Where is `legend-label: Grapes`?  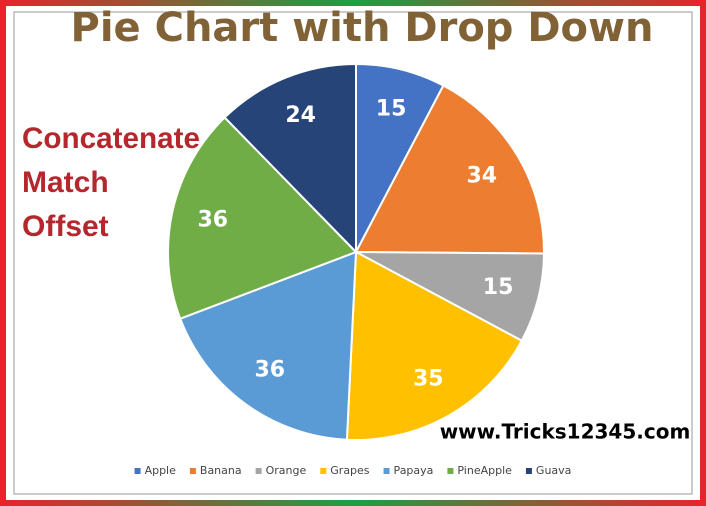 legend-label: Grapes is located at coordinates (350, 470).